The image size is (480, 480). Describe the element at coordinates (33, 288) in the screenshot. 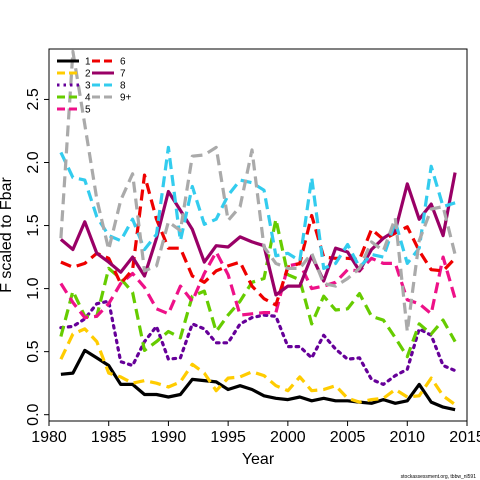

I see `y-tick-label-3: 1.0` at that location.